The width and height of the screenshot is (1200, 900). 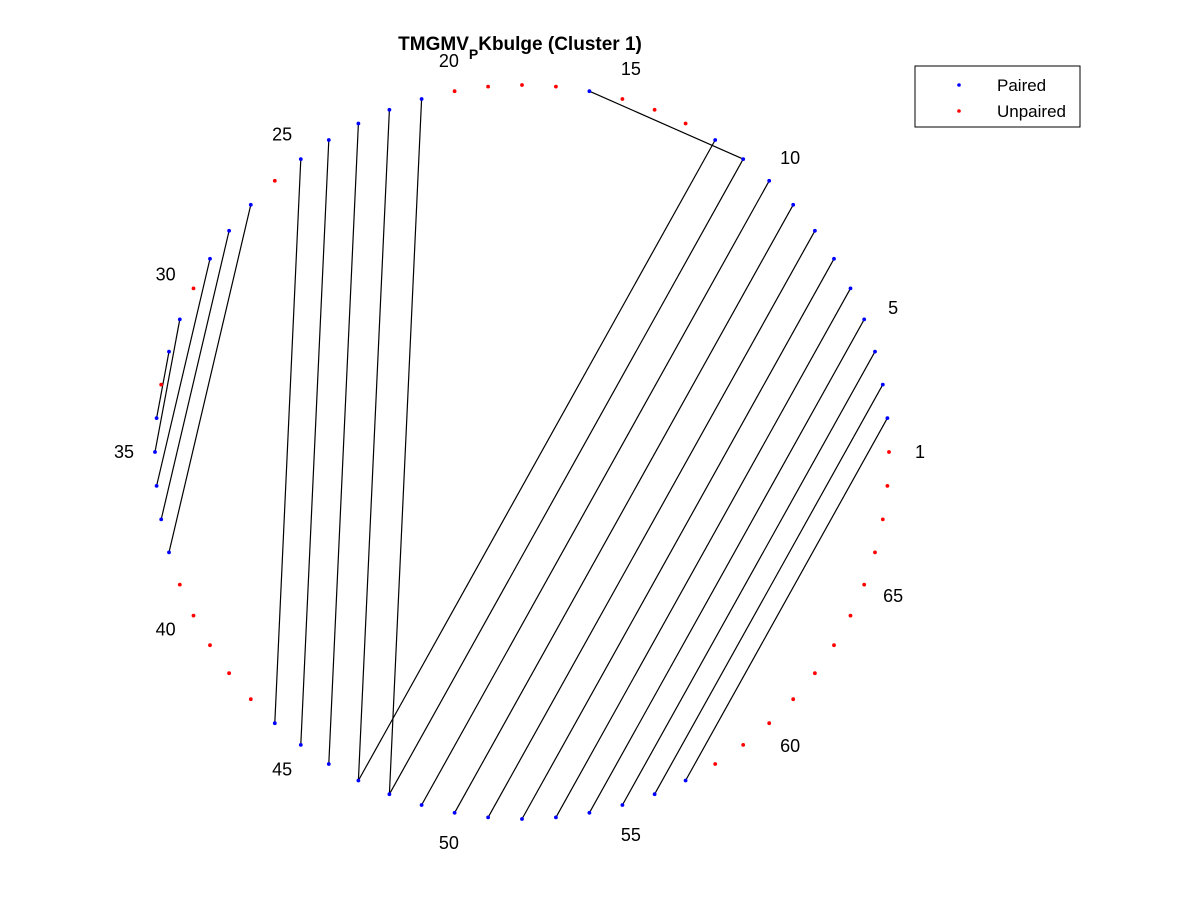 What do you see at coordinates (166, 275) in the screenshot?
I see `index-label-30: 30` at bounding box center [166, 275].